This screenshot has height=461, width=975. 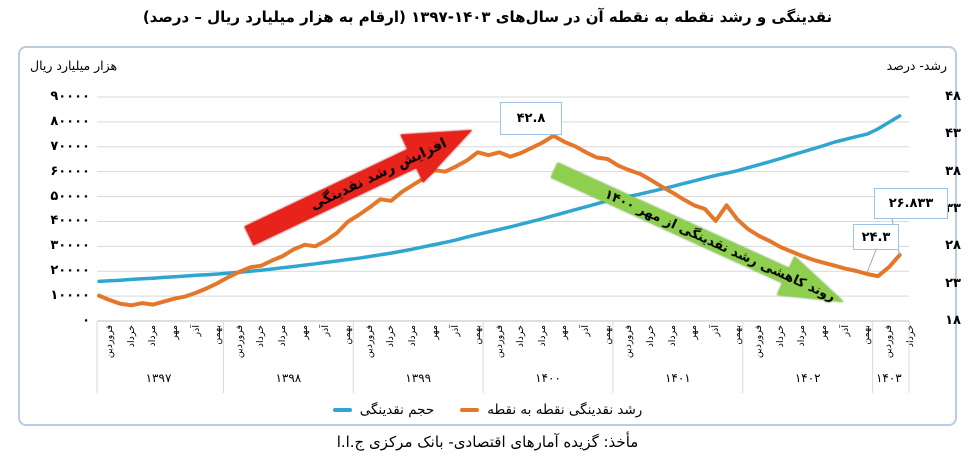 I want to click on peak-value-callout: ۴۲.۸, so click(x=531, y=118).